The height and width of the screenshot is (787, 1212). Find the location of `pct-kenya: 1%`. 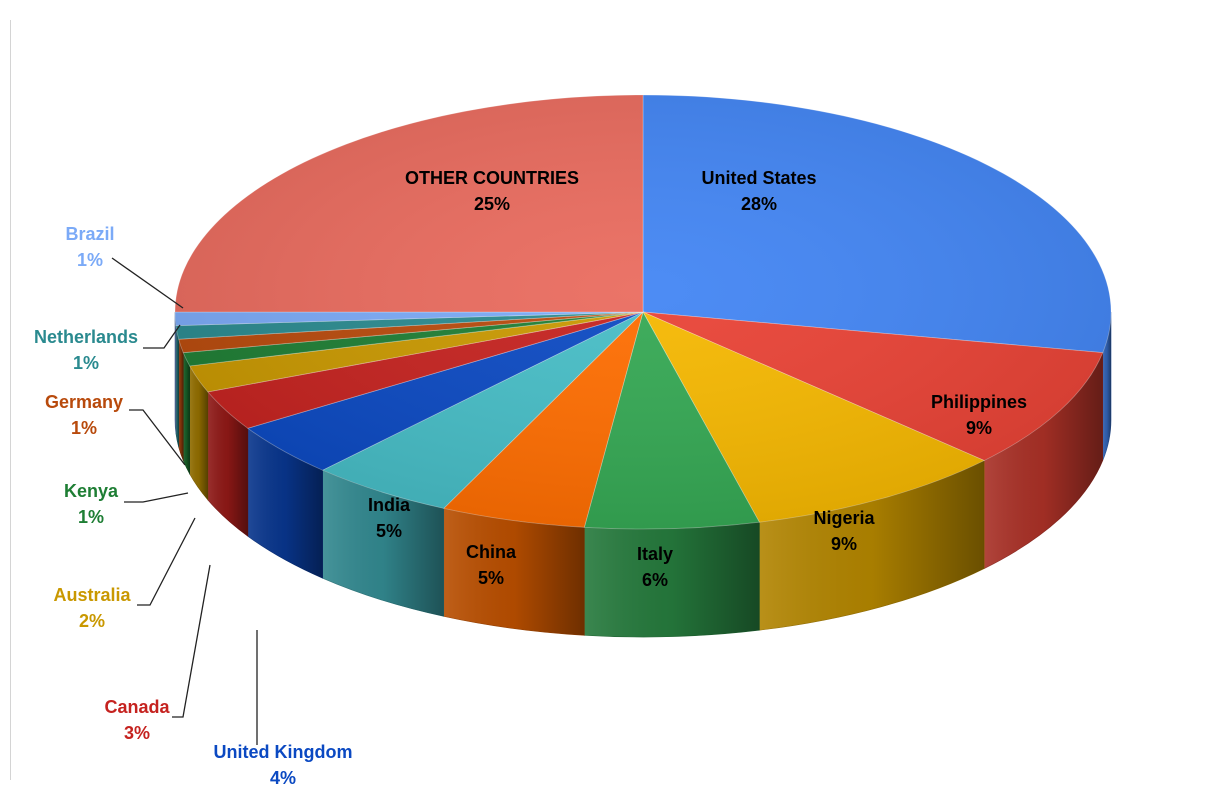

pct-kenya: 1% is located at coordinates (91, 517).